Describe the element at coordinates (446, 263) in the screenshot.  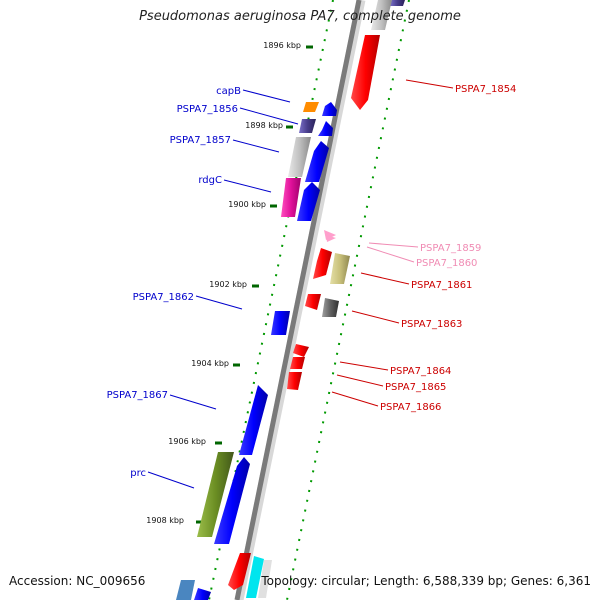
I see `label-PSPA7_1860: PSPA7_1860` at that location.